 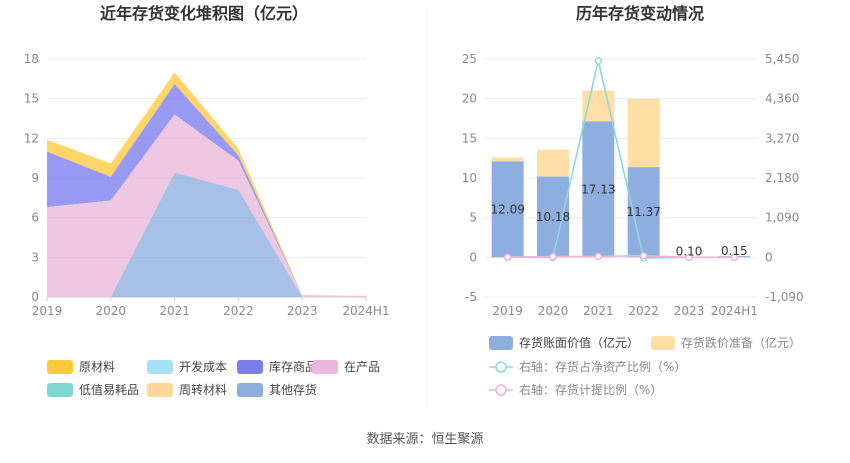 I want to click on right-axis-tick-label: 4,360, so click(x=782, y=99).